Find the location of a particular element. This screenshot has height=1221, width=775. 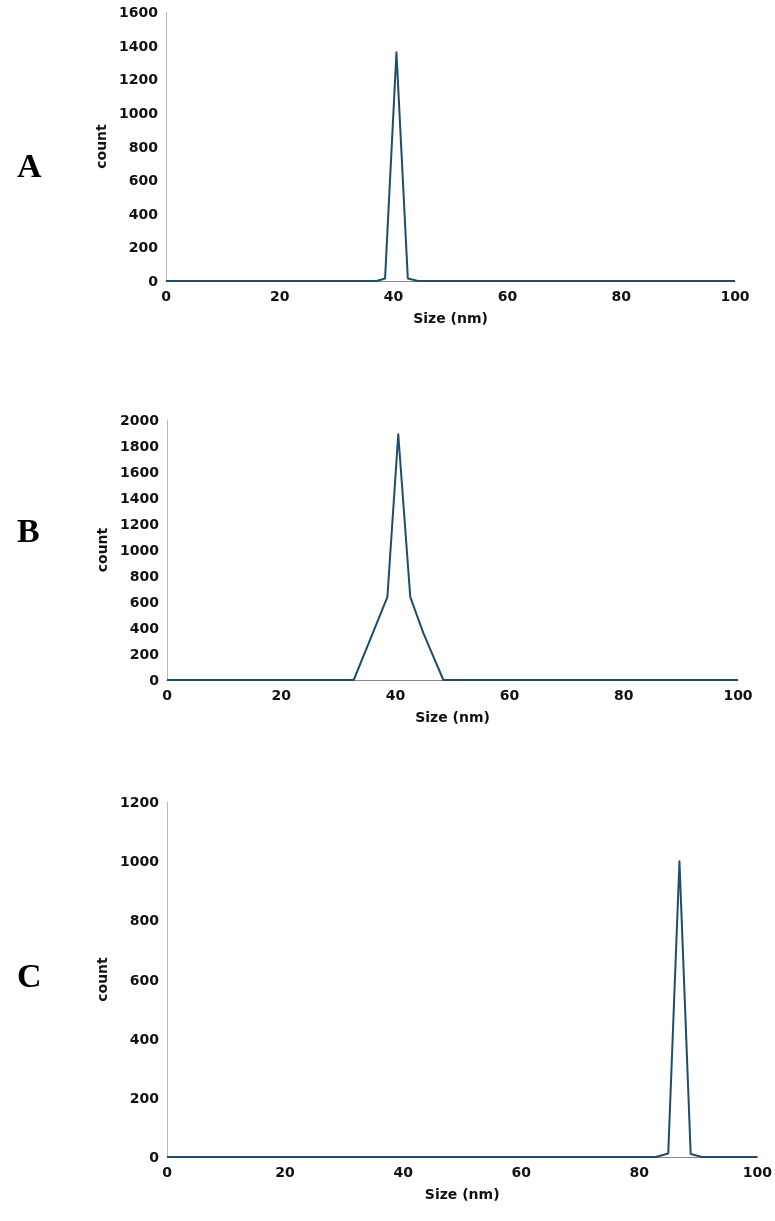

text: B is located at coordinates (28, 530).